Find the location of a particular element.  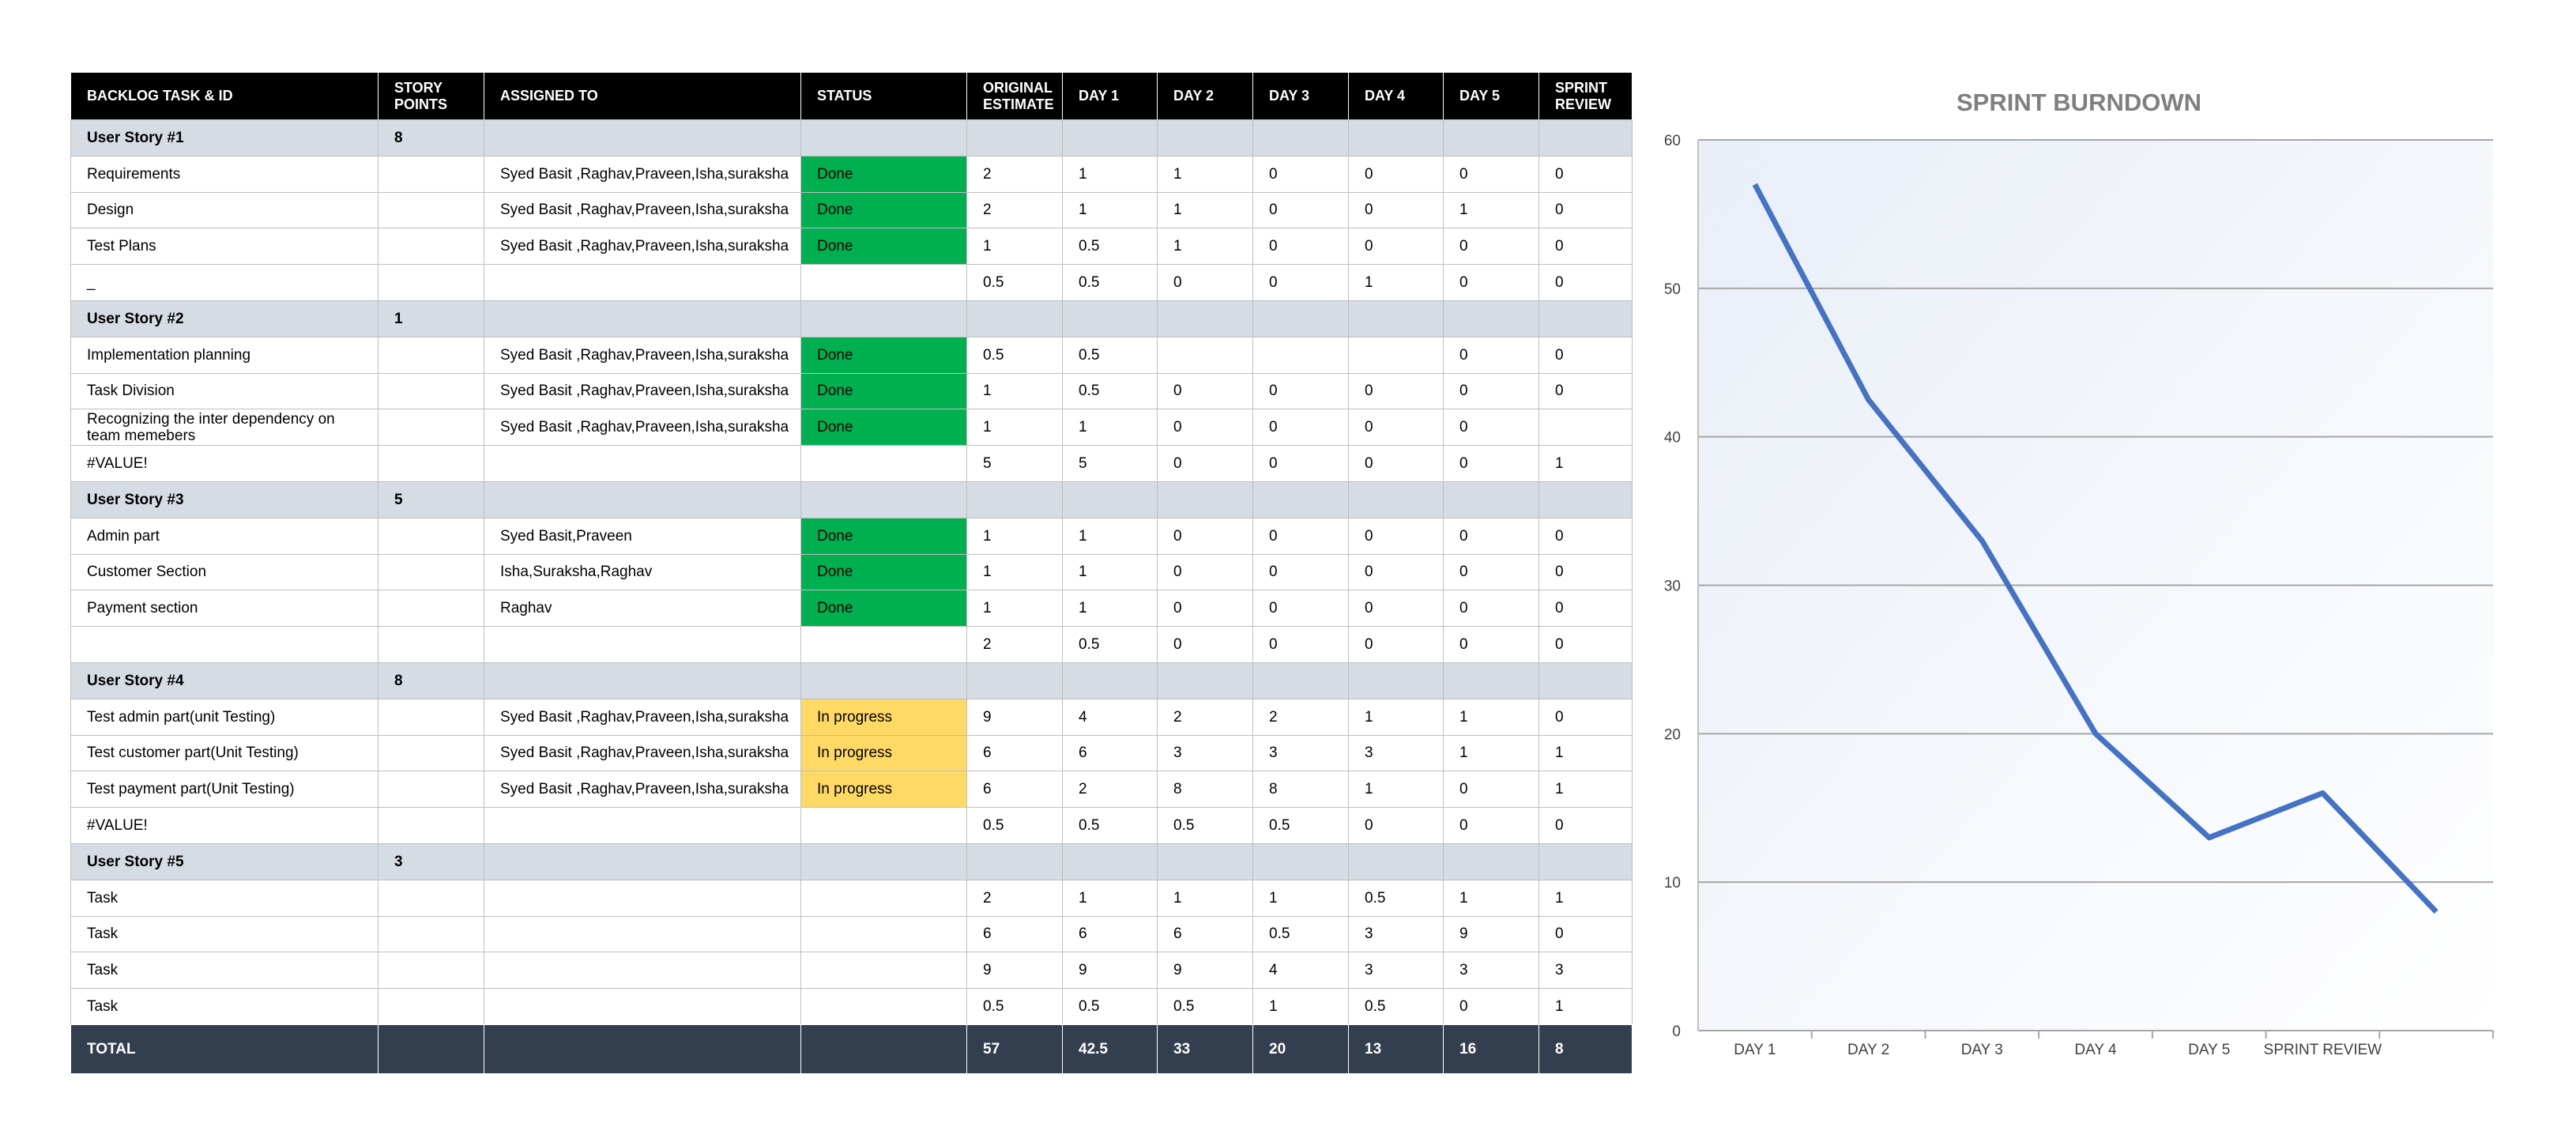

x-tick-label: DAY 5 is located at coordinates (2209, 1050).